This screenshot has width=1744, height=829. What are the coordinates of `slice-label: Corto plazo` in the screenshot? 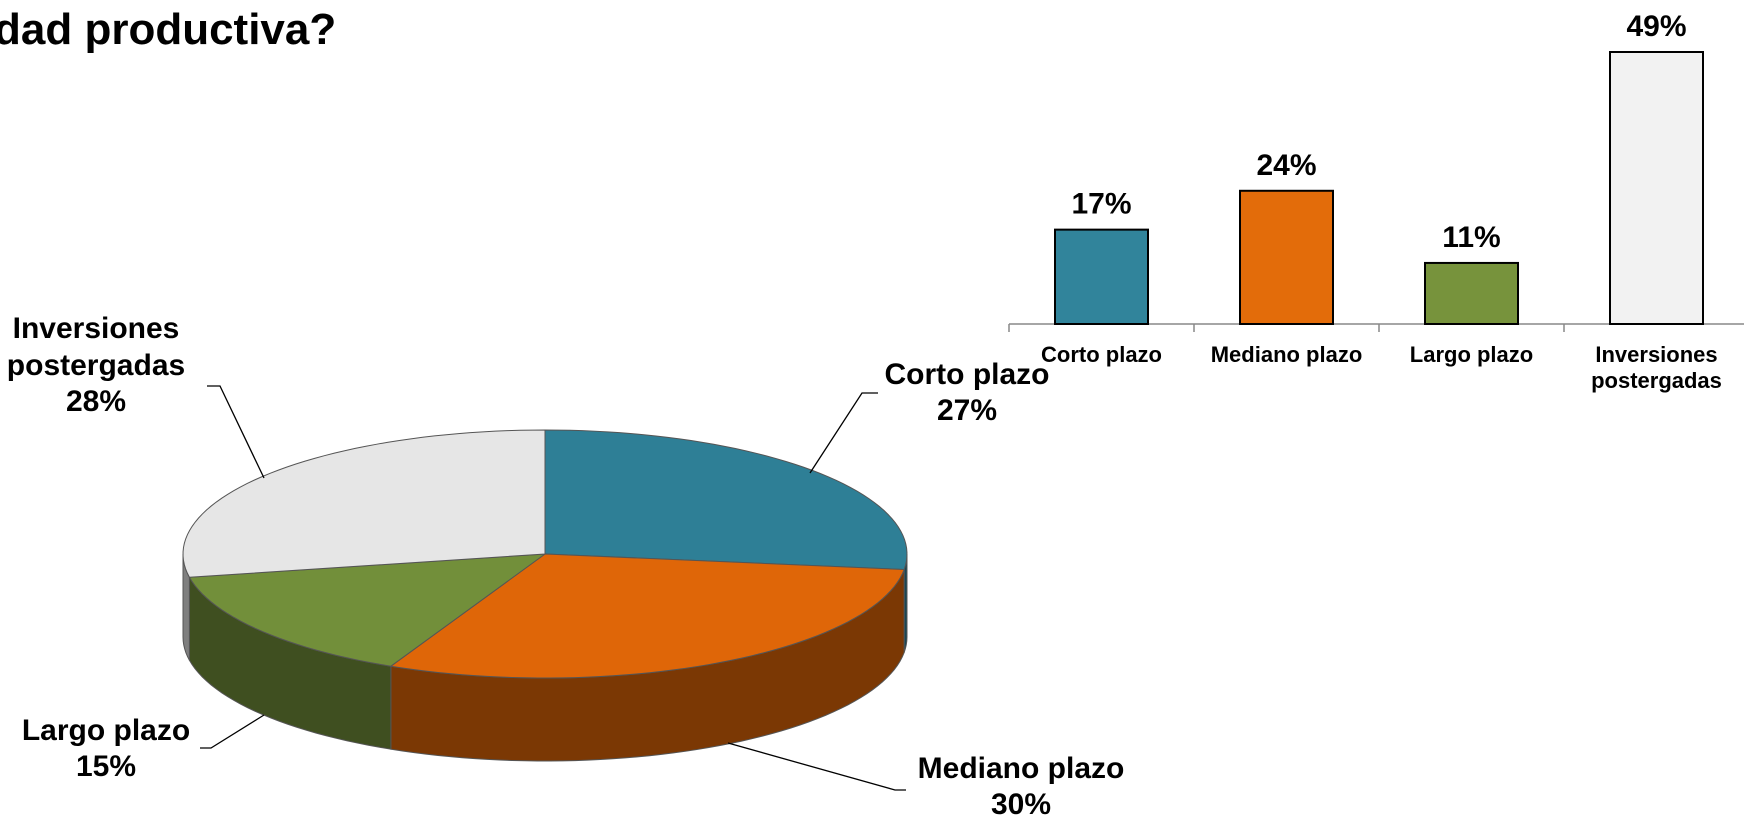 It's located at (967, 374).